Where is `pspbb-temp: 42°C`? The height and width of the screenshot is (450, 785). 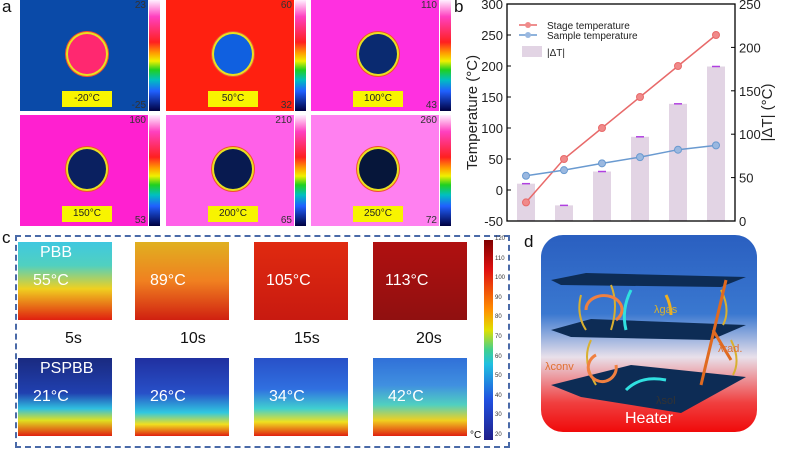 pspbb-temp: 42°C is located at coordinates (406, 396).